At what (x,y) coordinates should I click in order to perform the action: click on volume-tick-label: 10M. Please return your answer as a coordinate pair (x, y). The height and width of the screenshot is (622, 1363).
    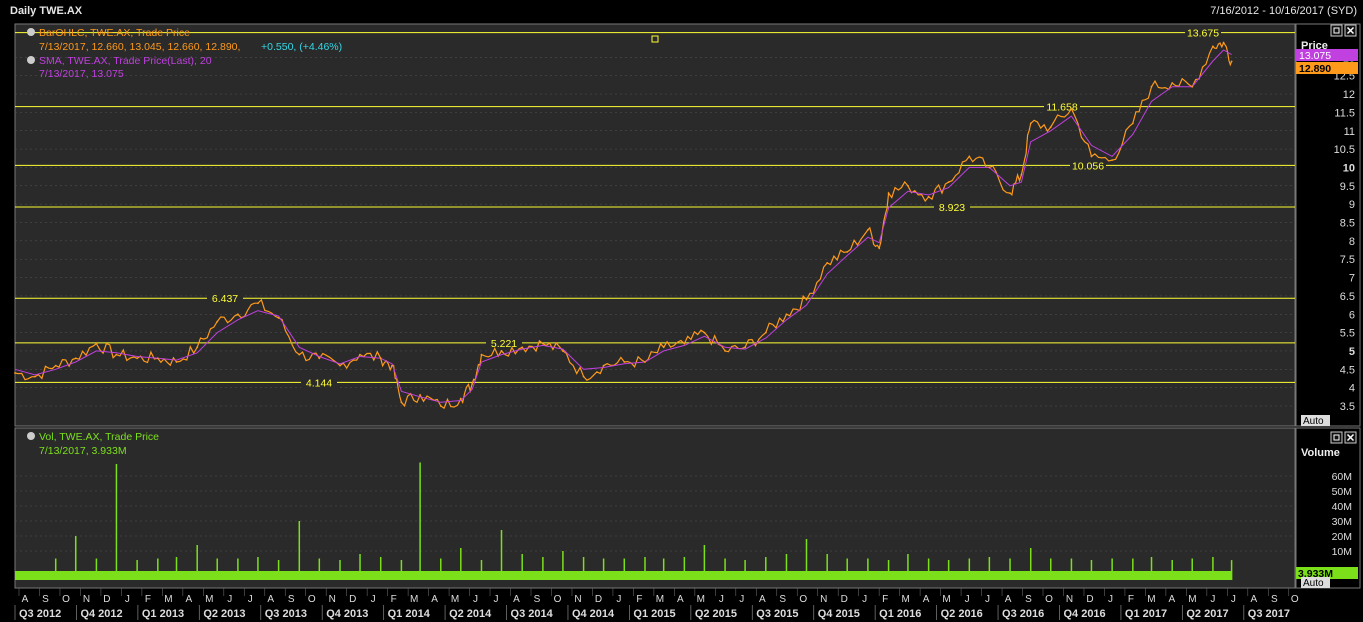
    Looking at the image, I should click on (1342, 552).